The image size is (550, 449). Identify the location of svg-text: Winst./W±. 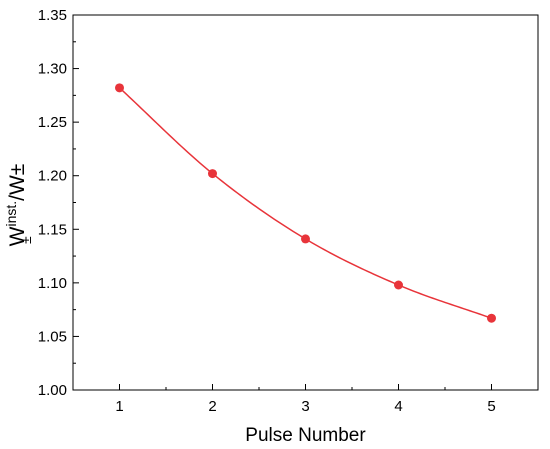
(16, 205).